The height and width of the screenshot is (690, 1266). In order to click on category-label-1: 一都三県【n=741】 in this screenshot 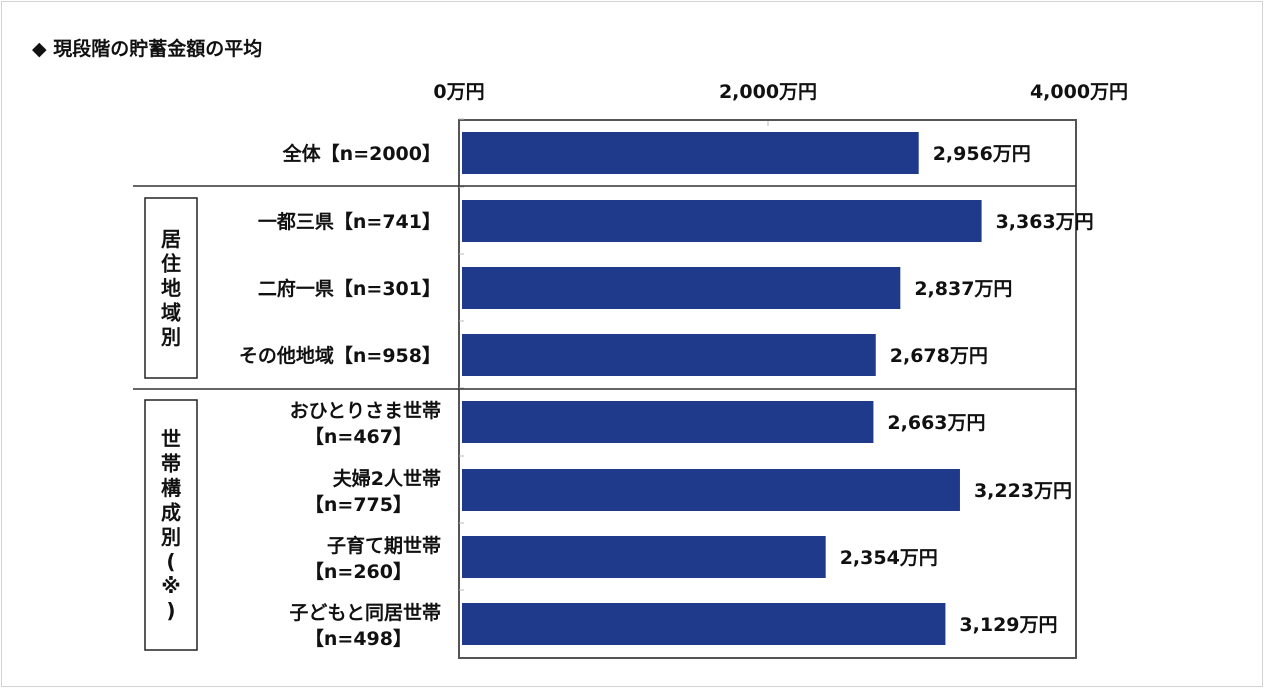, I will do `click(349, 221)`.